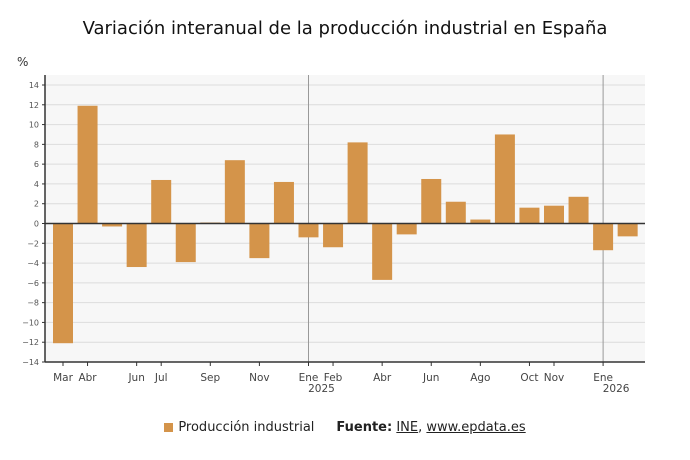 The width and height of the screenshot is (690, 460). Describe the element at coordinates (407, 427) in the screenshot. I see `source-link-ine: INE` at that location.